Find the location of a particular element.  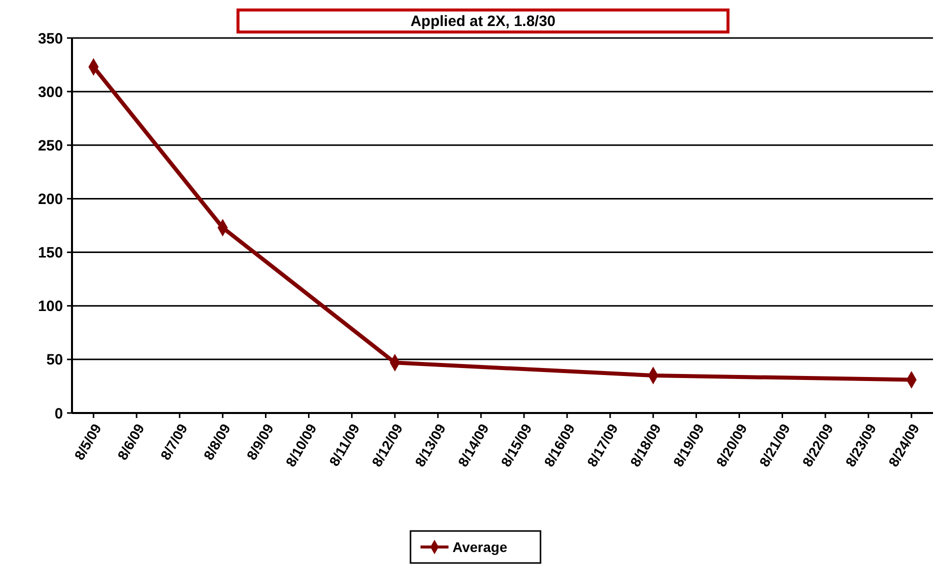

legend-label: Average is located at coordinates (480, 546).